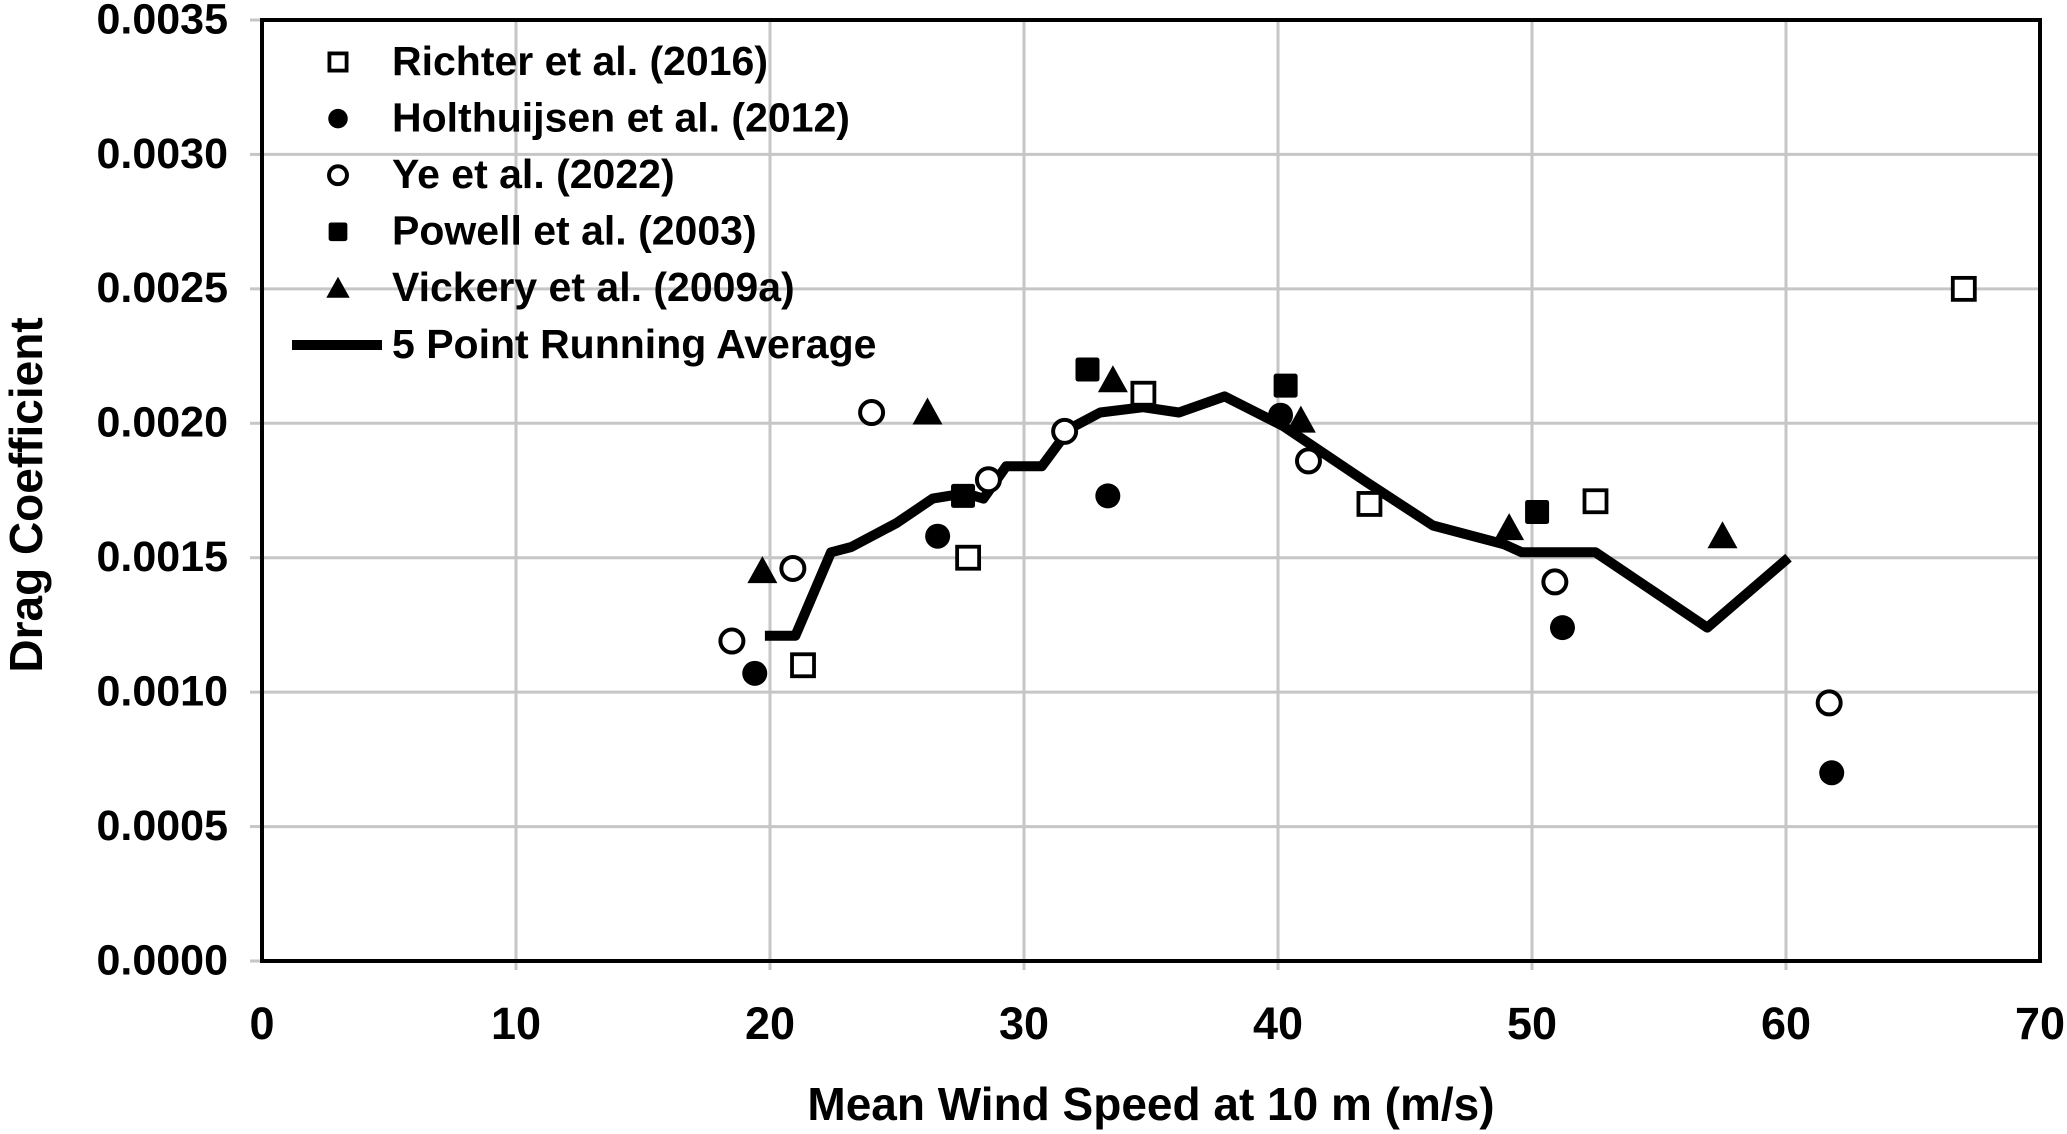 This screenshot has width=2067, height=1134. I want to click on x-tick-label: 60, so click(1786, 1023).